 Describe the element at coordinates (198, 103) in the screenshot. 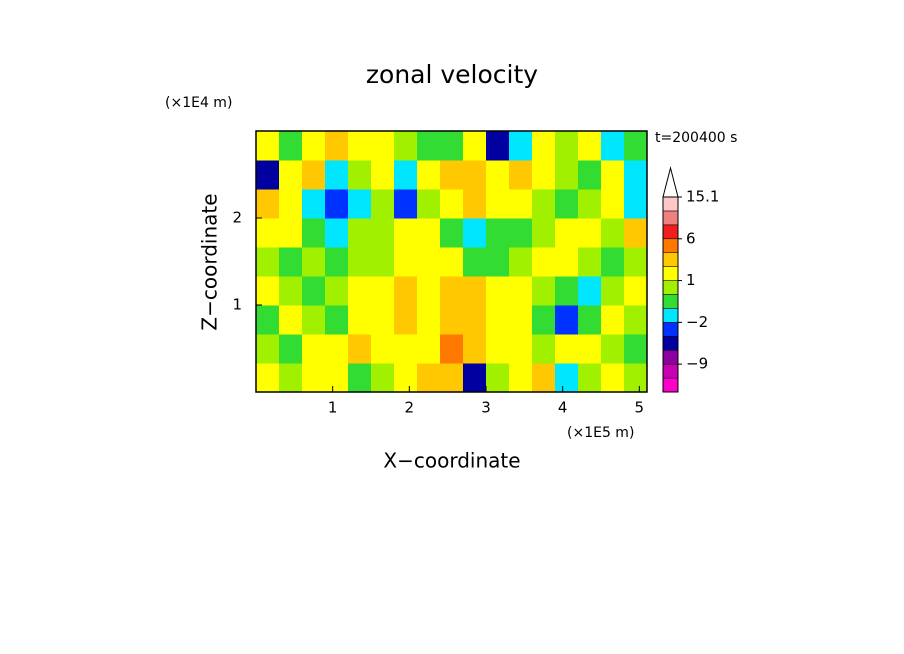

I see `y-unit: (×1E4 m)` at that location.